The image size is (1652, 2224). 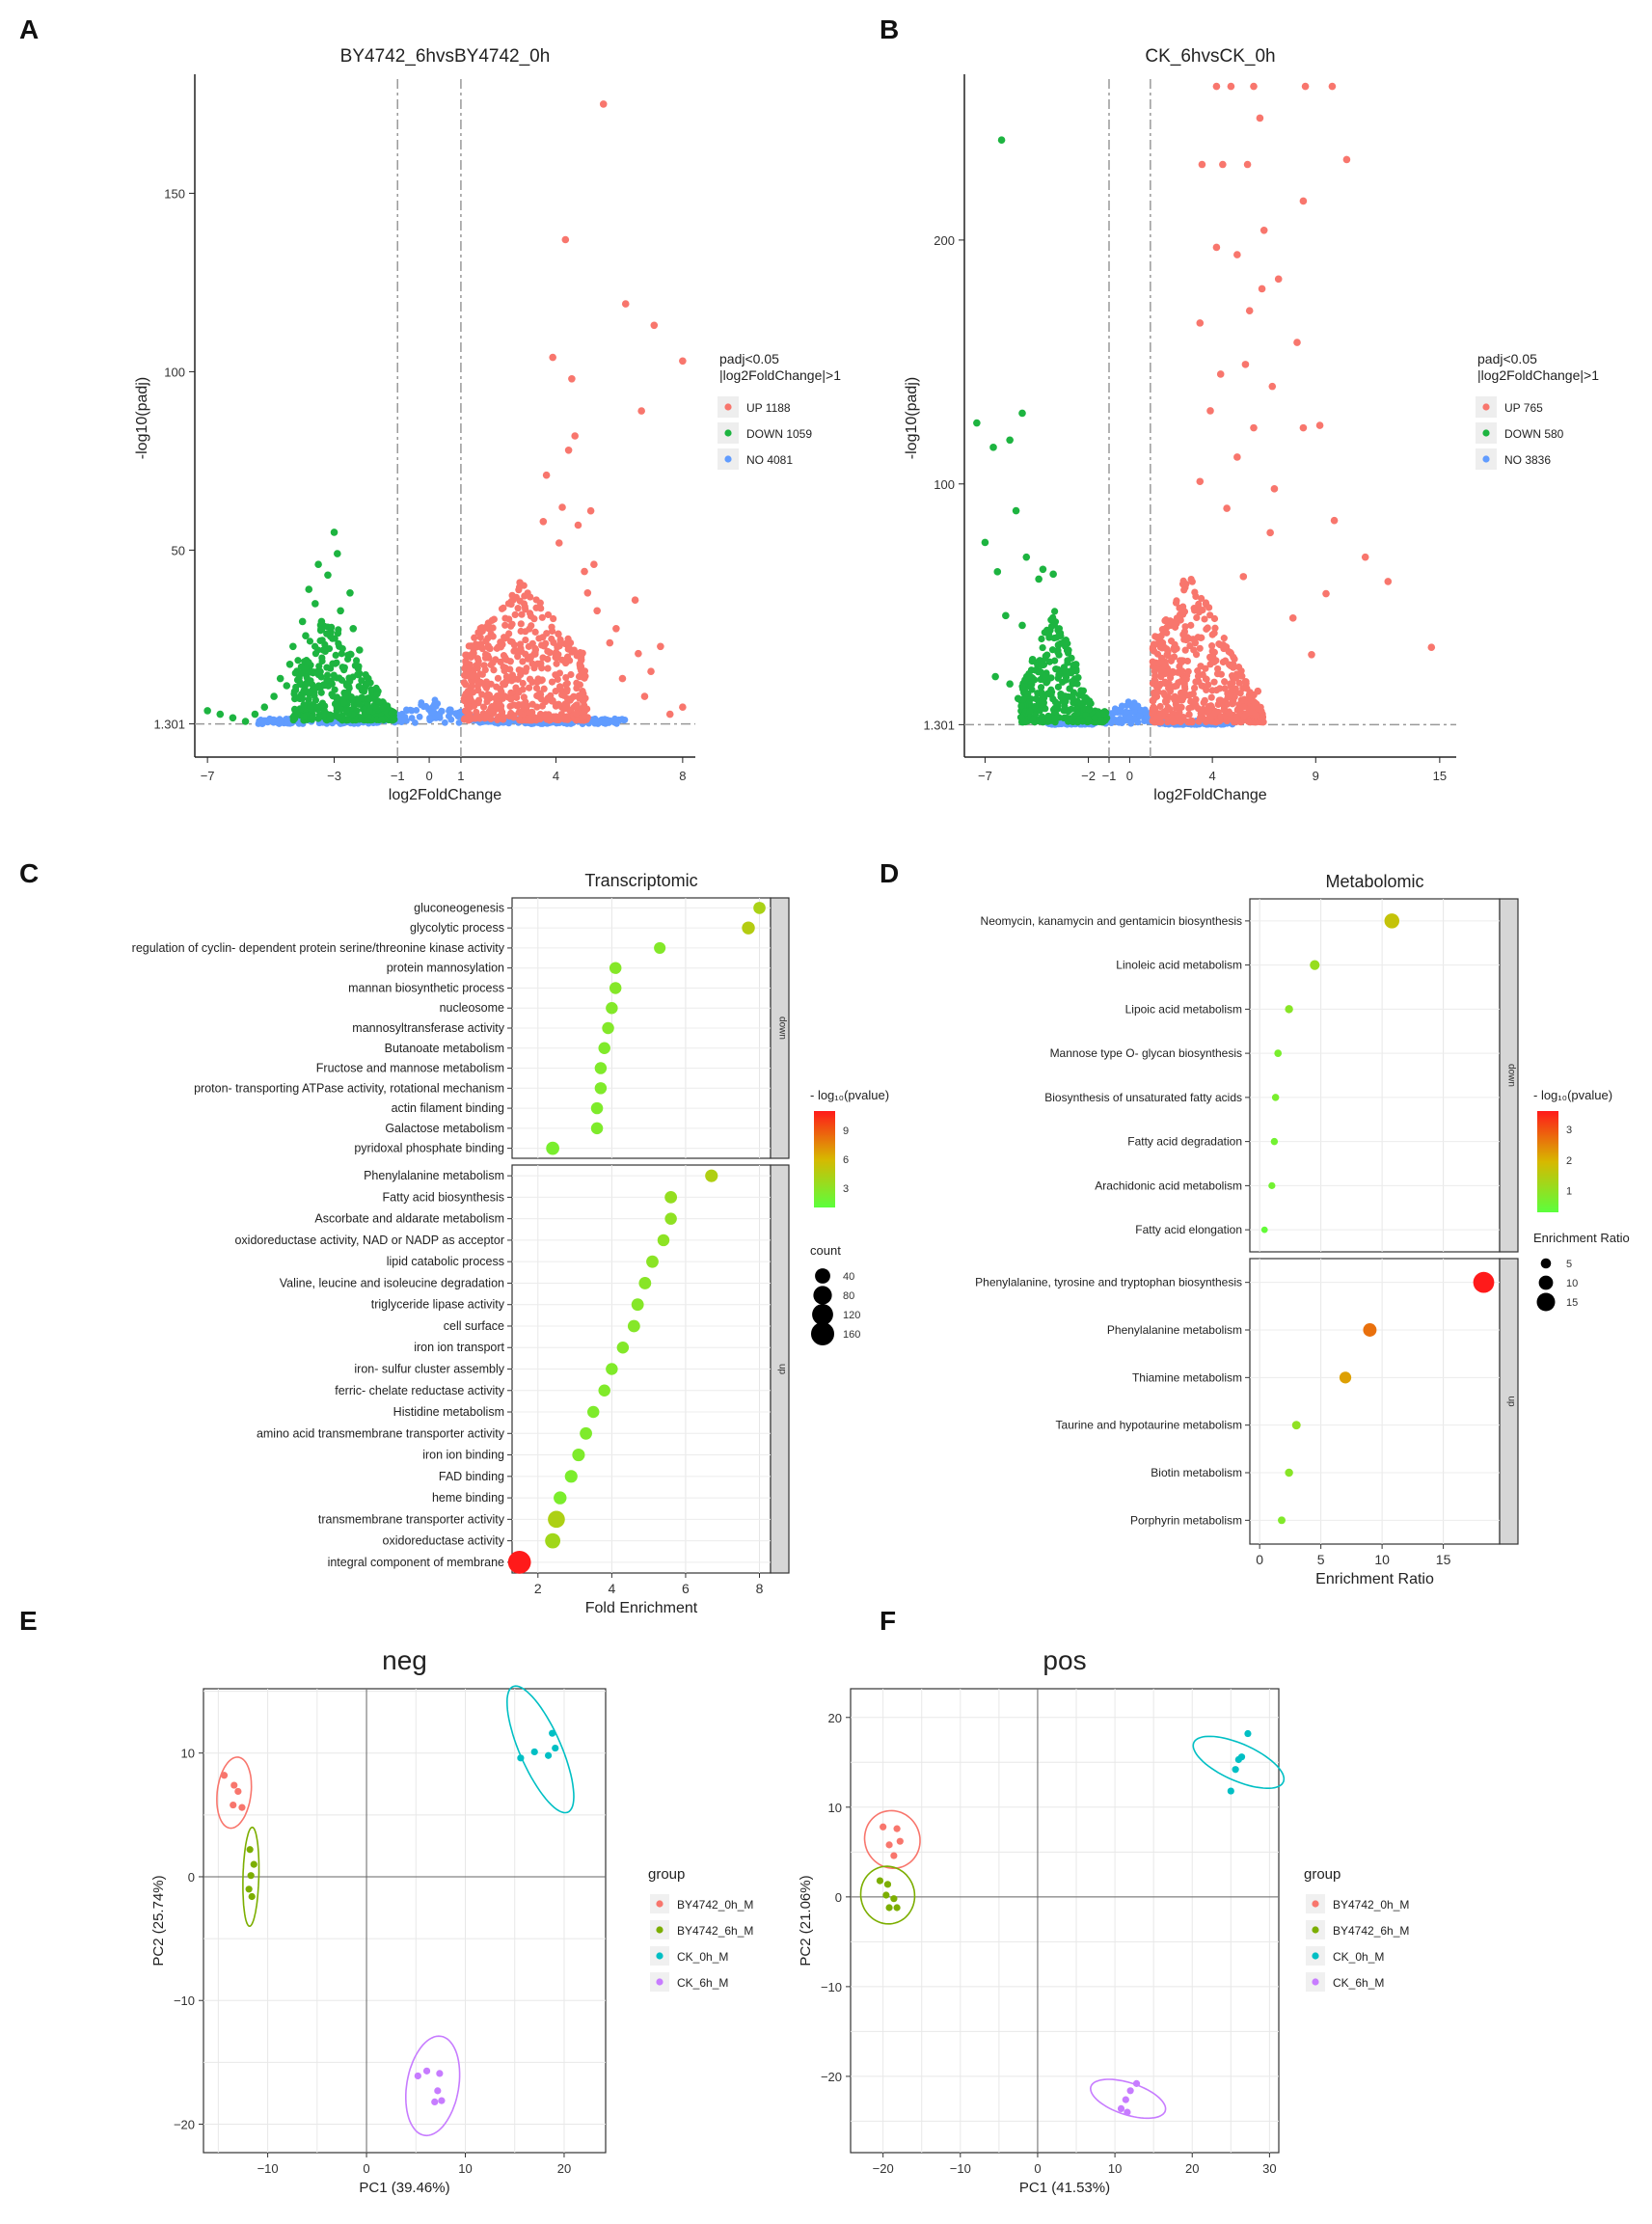 I want to click on x-tick-label: 6, so click(x=686, y=1589).